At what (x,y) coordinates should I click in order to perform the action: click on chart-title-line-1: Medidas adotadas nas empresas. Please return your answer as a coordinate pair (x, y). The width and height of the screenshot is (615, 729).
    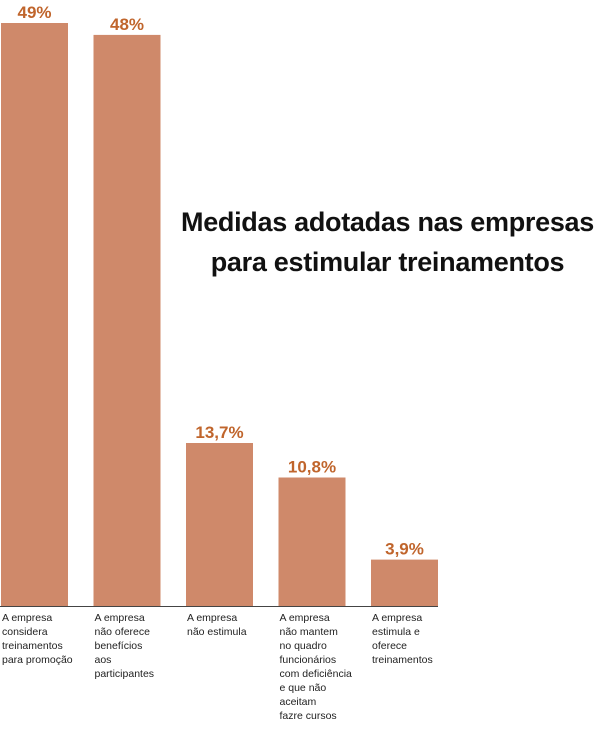
    Looking at the image, I should click on (387, 222).